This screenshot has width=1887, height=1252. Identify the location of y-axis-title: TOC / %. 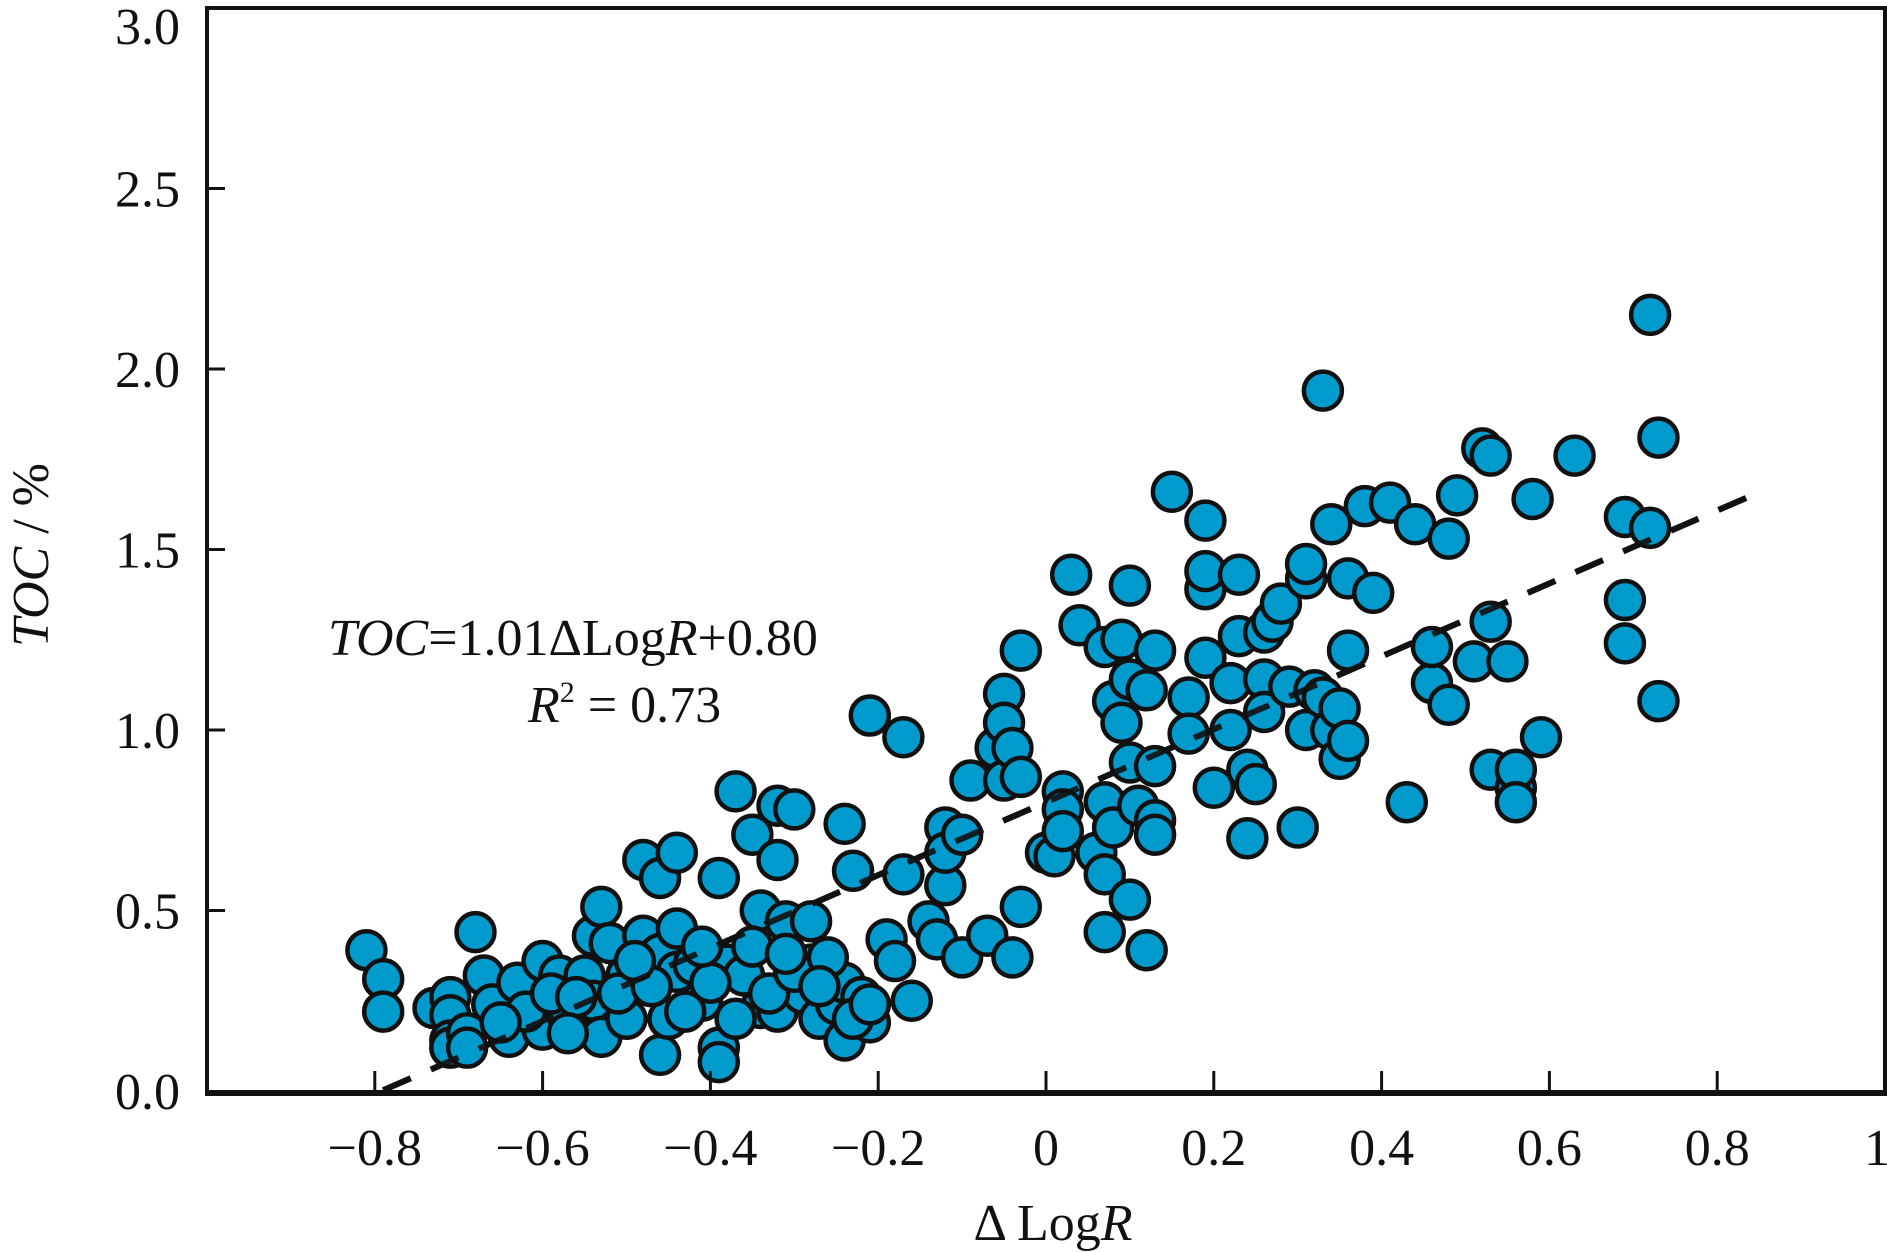
(31, 555).